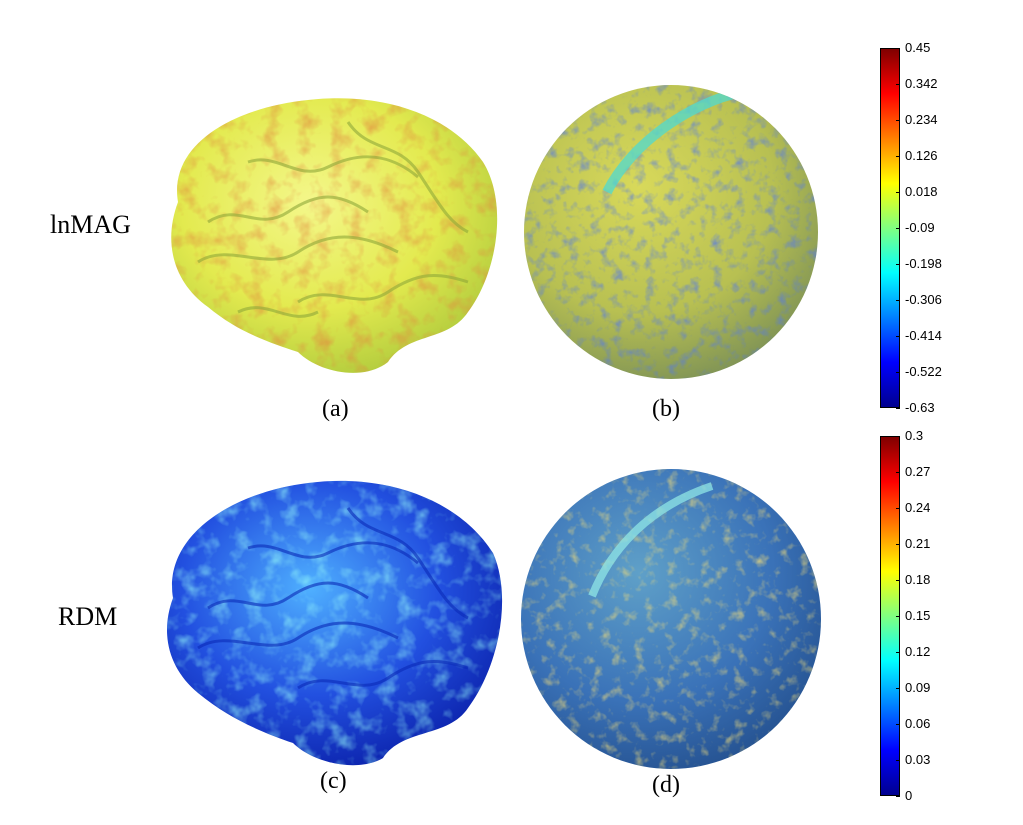 Image resolution: width=1023 pixels, height=825 pixels. Describe the element at coordinates (671, 619) in the screenshot. I see `sphere-surface-rdm` at that location.